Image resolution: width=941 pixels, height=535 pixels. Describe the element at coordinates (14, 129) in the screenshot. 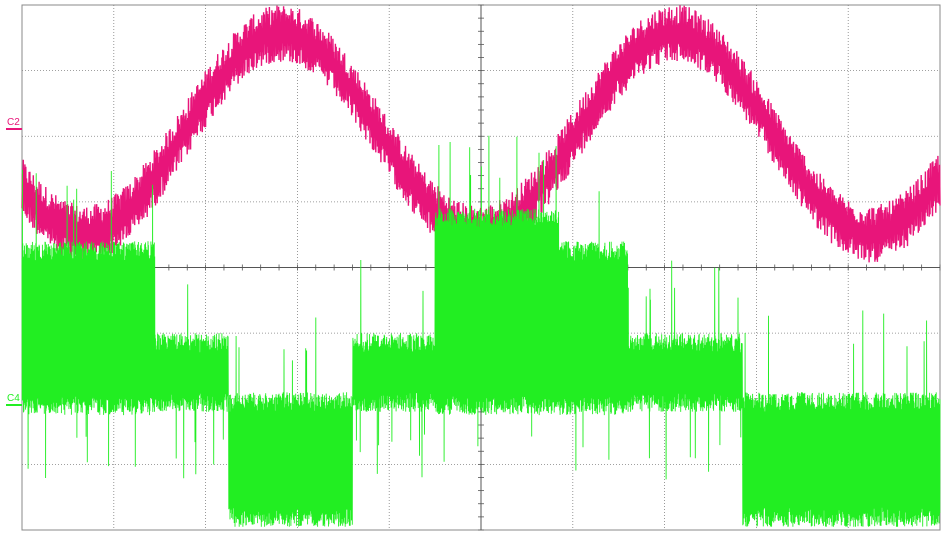

I see `channel-marker-c2` at that location.